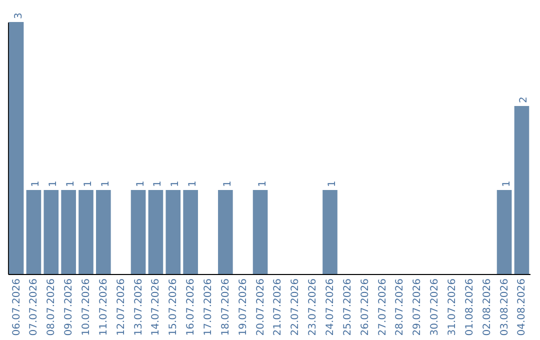 This screenshot has width=540, height=340. Describe the element at coordinates (174, 307) in the screenshot. I see `x-tick-label: 15.07.2026` at that location.